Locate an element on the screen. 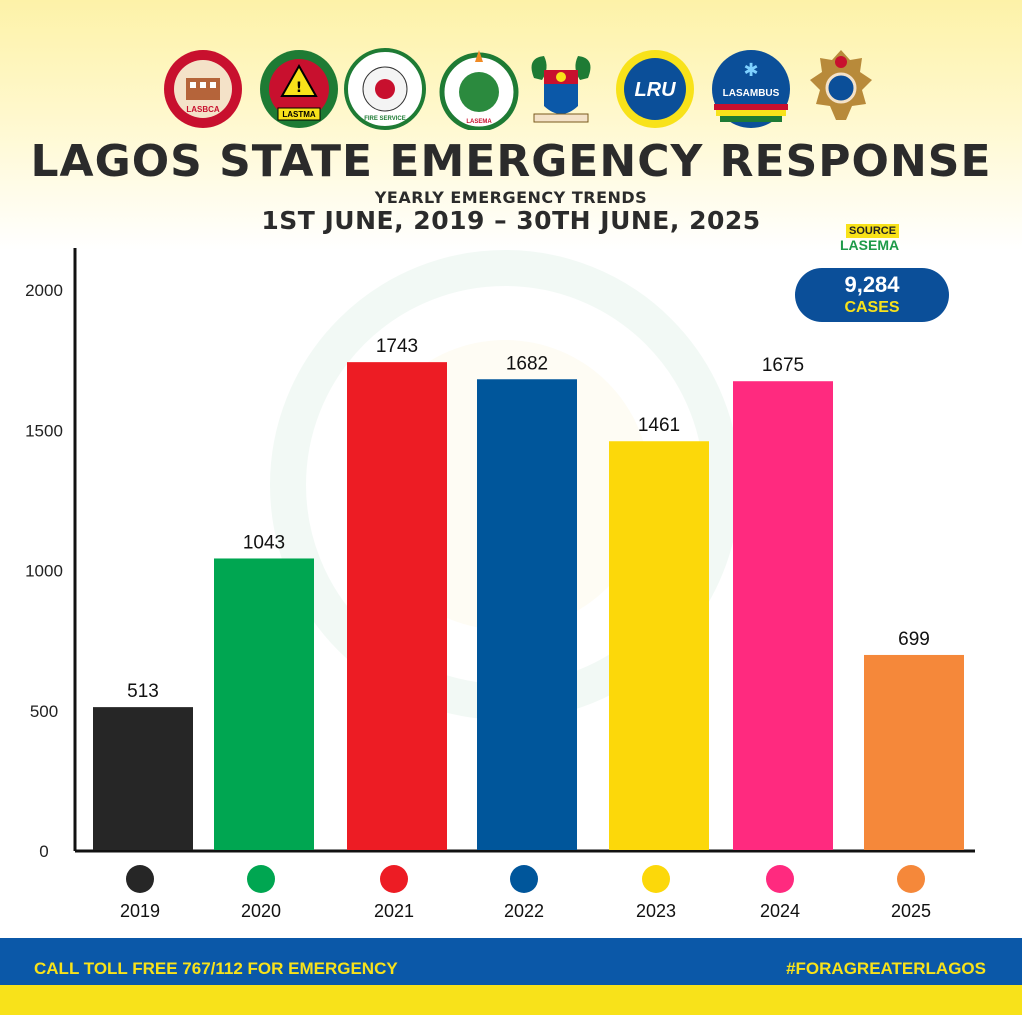 This screenshot has width=1022, height=1015. bar-2021 is located at coordinates (397, 606).